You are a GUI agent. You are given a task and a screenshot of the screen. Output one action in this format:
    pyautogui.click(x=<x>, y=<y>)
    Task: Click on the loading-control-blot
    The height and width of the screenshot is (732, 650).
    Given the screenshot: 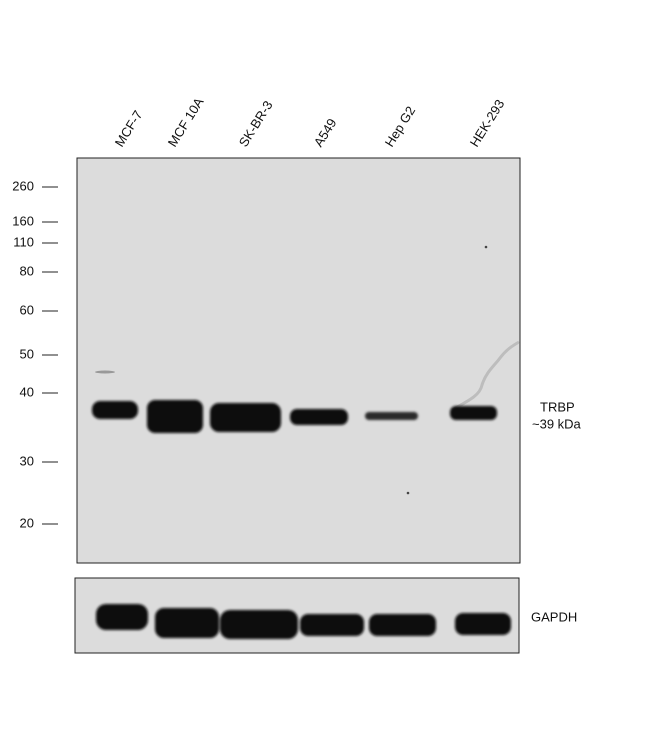 What is the action you would take?
    pyautogui.click(x=297, y=615)
    